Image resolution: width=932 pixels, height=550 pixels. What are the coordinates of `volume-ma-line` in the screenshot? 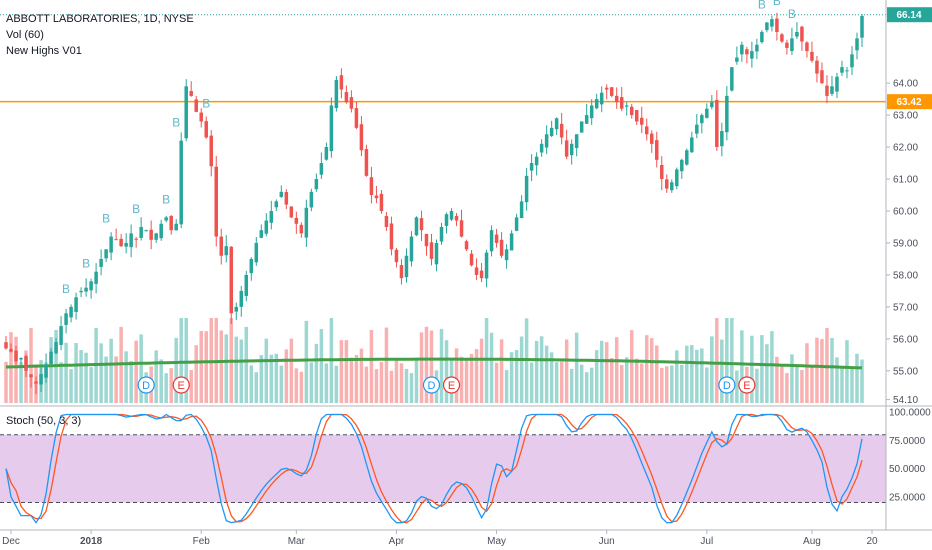 It's located at (434, 363).